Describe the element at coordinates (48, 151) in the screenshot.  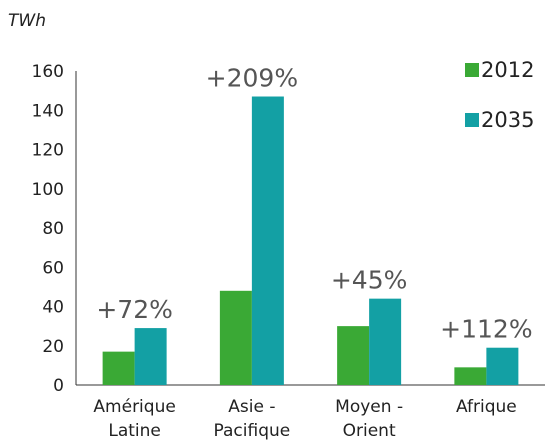
I see `y-tick-label: 120` at that location.